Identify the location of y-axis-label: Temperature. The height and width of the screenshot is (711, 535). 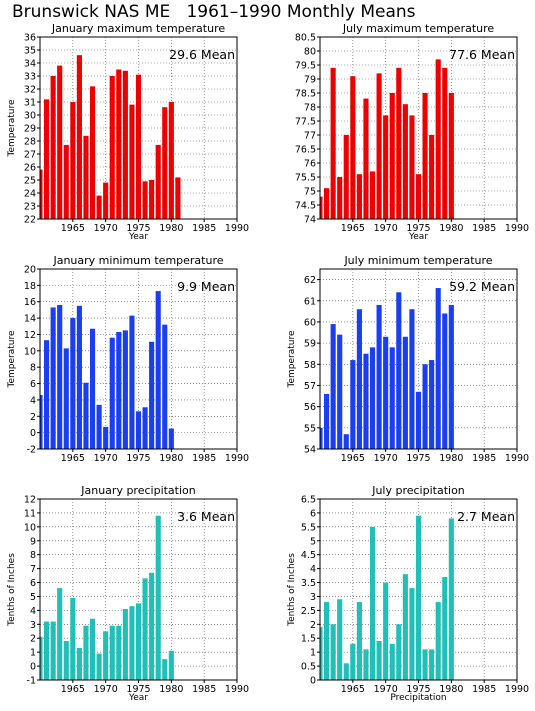
(12, 359).